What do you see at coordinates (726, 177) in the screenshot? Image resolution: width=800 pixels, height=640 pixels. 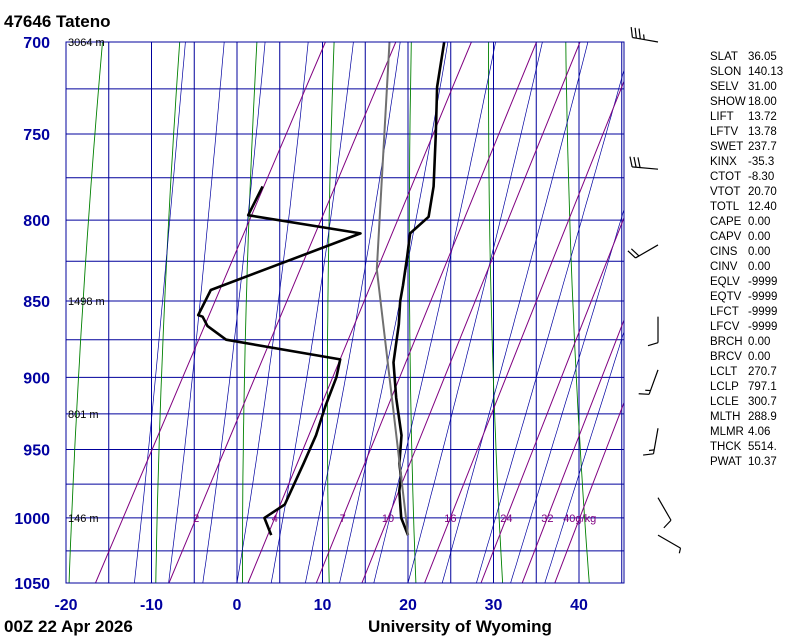 I see `index-key: CTOT` at bounding box center [726, 177].